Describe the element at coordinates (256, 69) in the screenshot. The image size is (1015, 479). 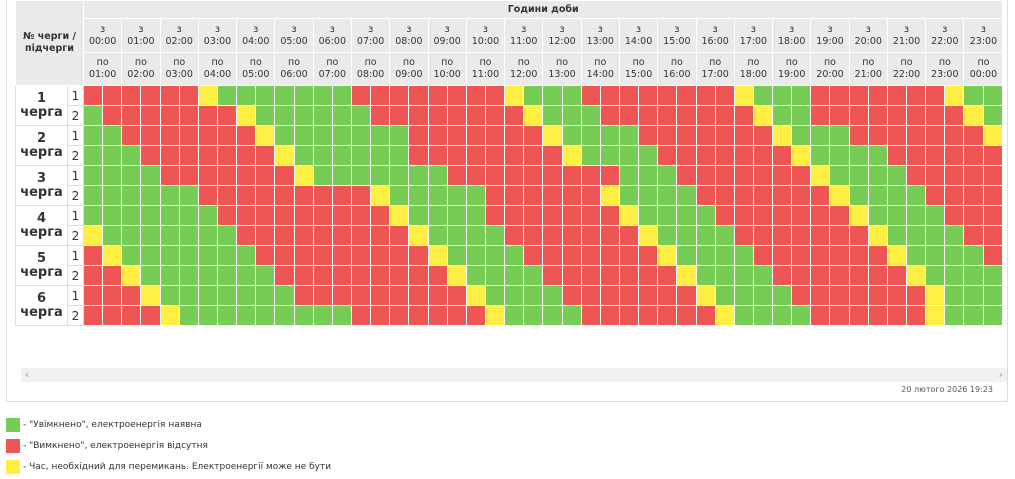
I see `hour-to: по 05:00` at that location.